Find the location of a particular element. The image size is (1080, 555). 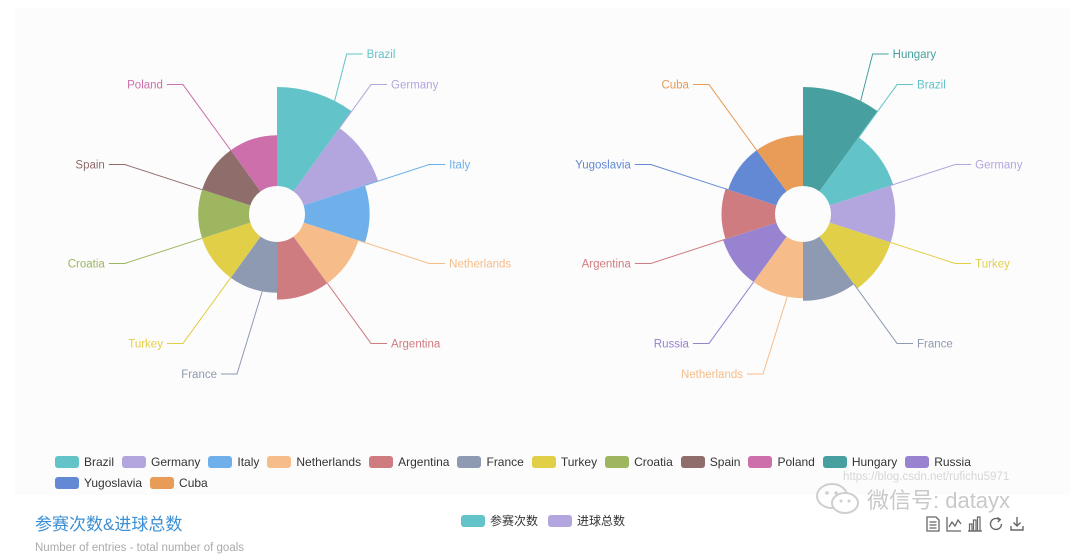

legend-swatch-turkey is located at coordinates (543, 461).